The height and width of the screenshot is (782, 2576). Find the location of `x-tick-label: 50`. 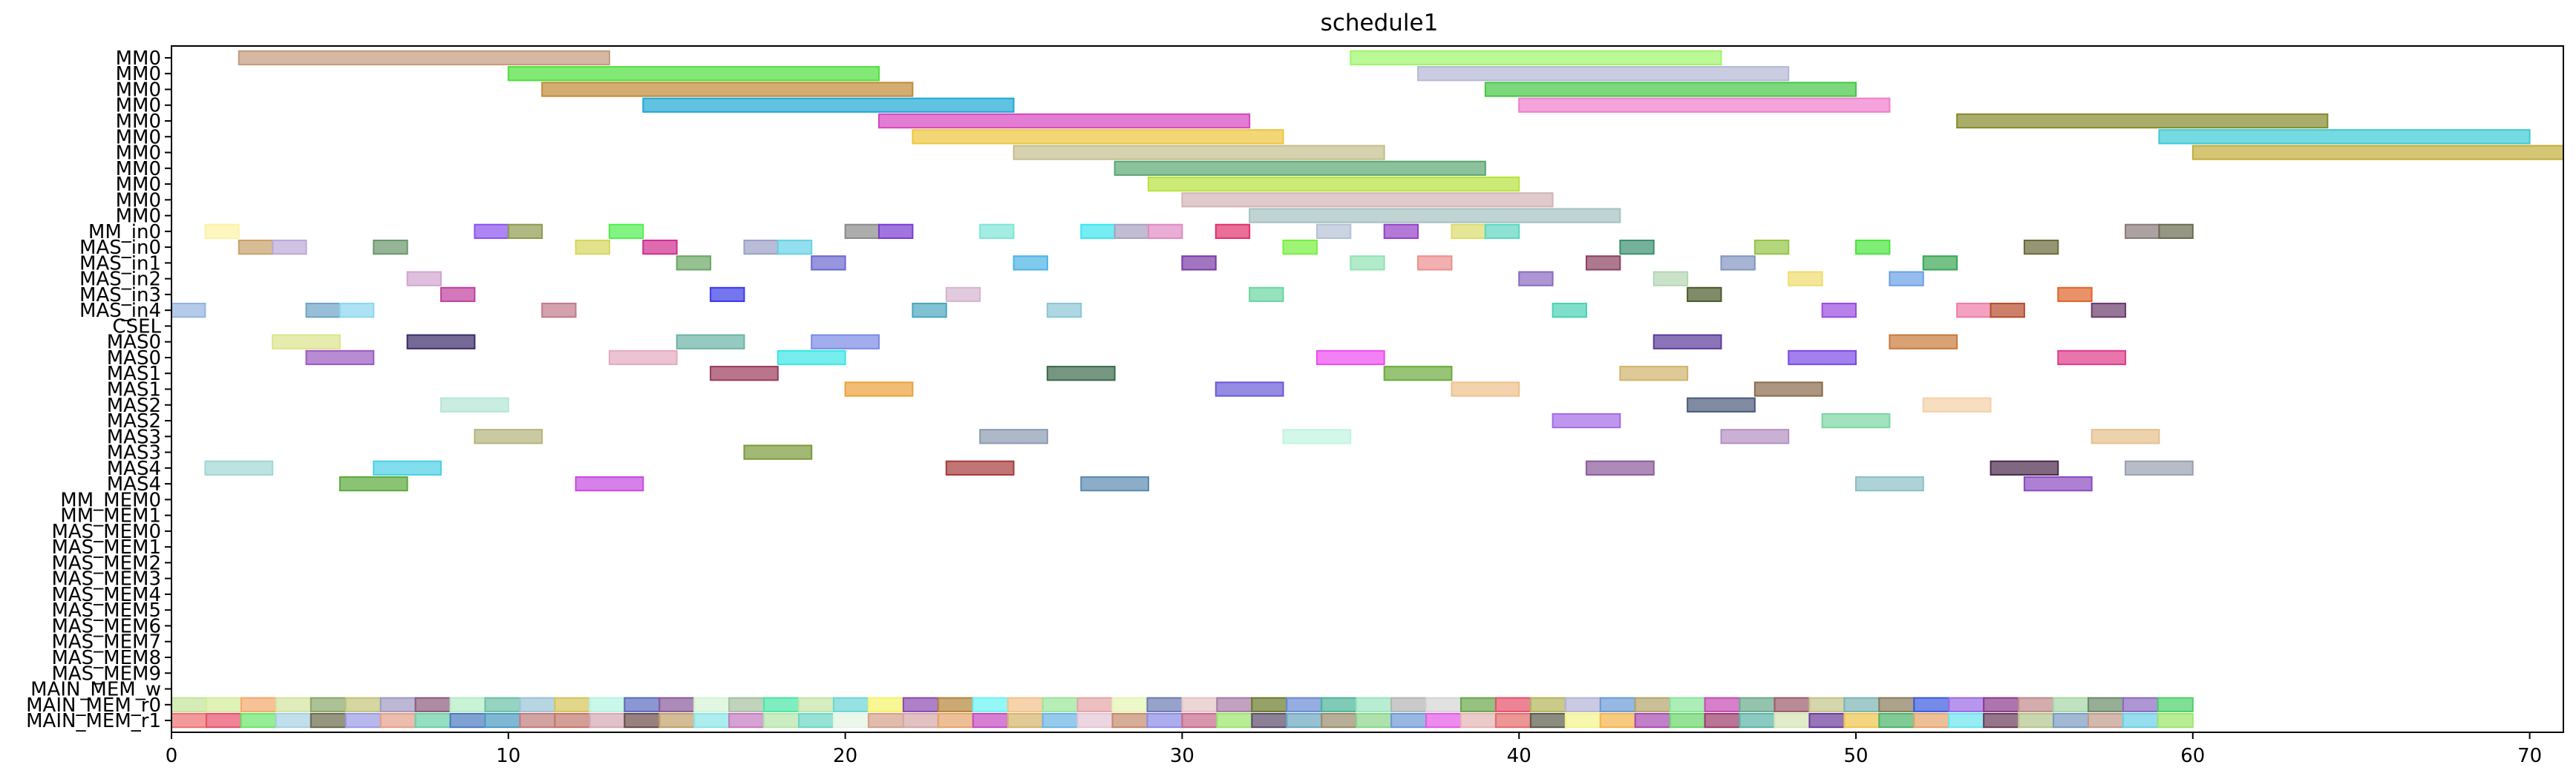

x-tick-label: 50 is located at coordinates (1855, 756).